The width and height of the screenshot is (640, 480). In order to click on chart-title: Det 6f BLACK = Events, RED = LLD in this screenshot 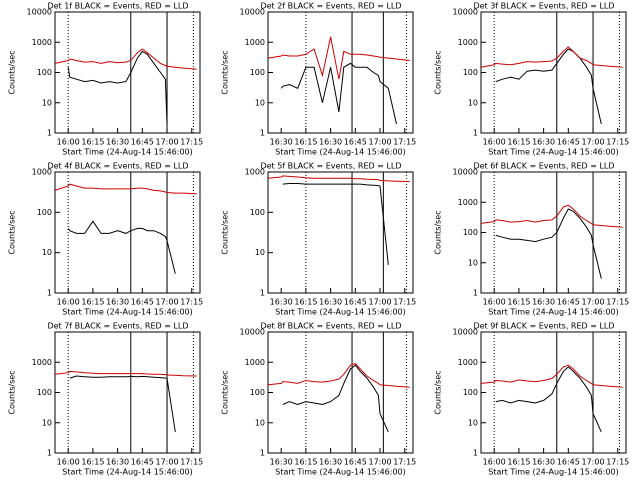, I will do `click(543, 166)`.